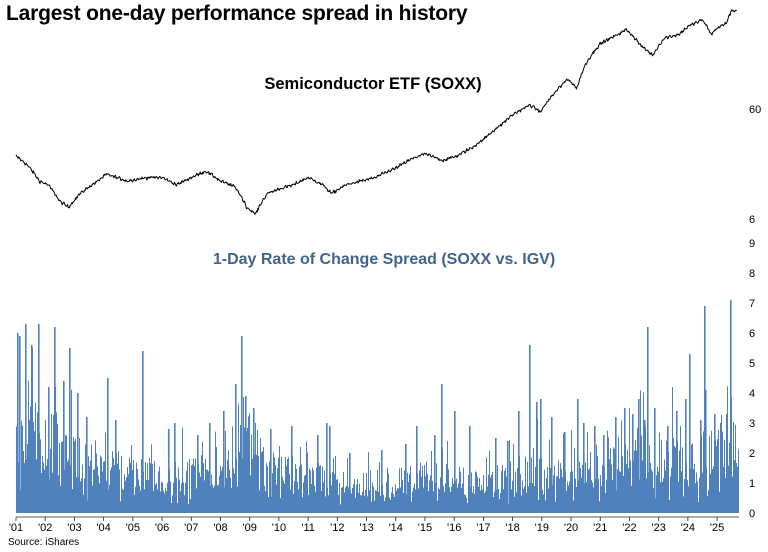 Image resolution: width=768 pixels, height=552 pixels. I want to click on x-tick-label: '04, so click(103, 528).